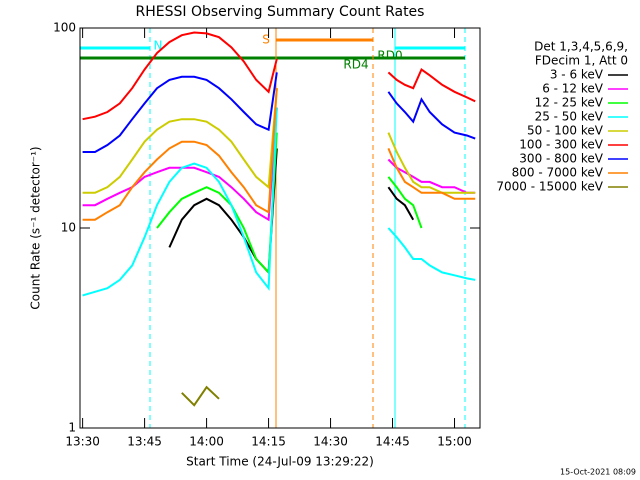 The image size is (640, 480). I want to click on legend-label: 50 - 100 keV, so click(565, 131).